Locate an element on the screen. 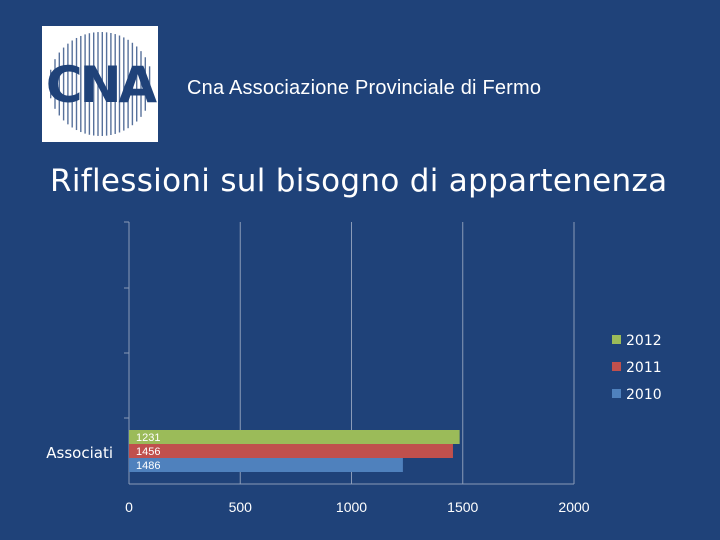 The height and width of the screenshot is (540, 720). logo-stripes is located at coordinates (100, 84).